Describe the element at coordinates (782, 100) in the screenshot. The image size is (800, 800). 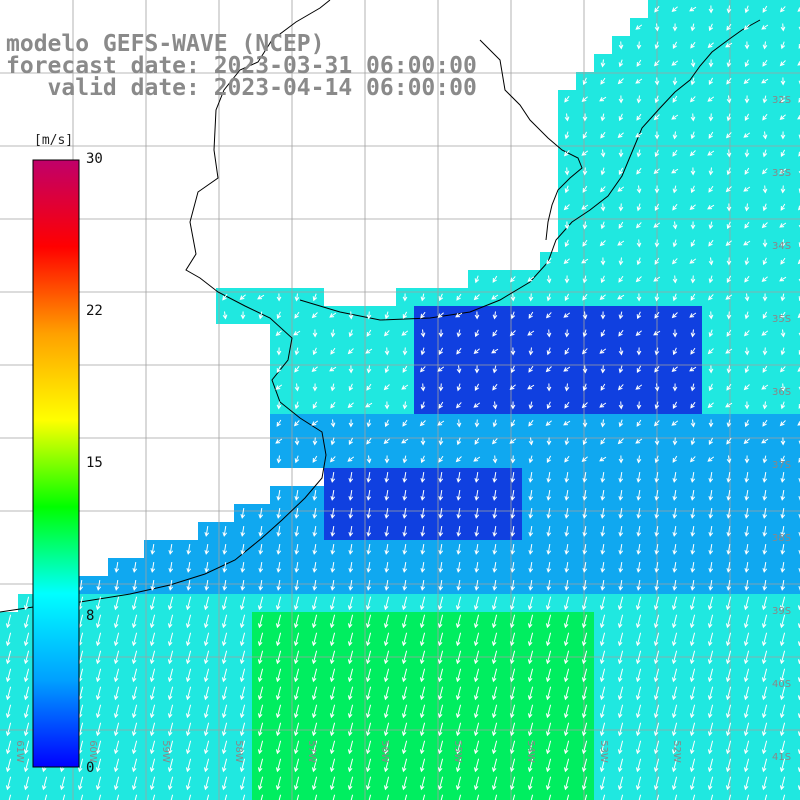
I see `lat-label: 32S` at that location.